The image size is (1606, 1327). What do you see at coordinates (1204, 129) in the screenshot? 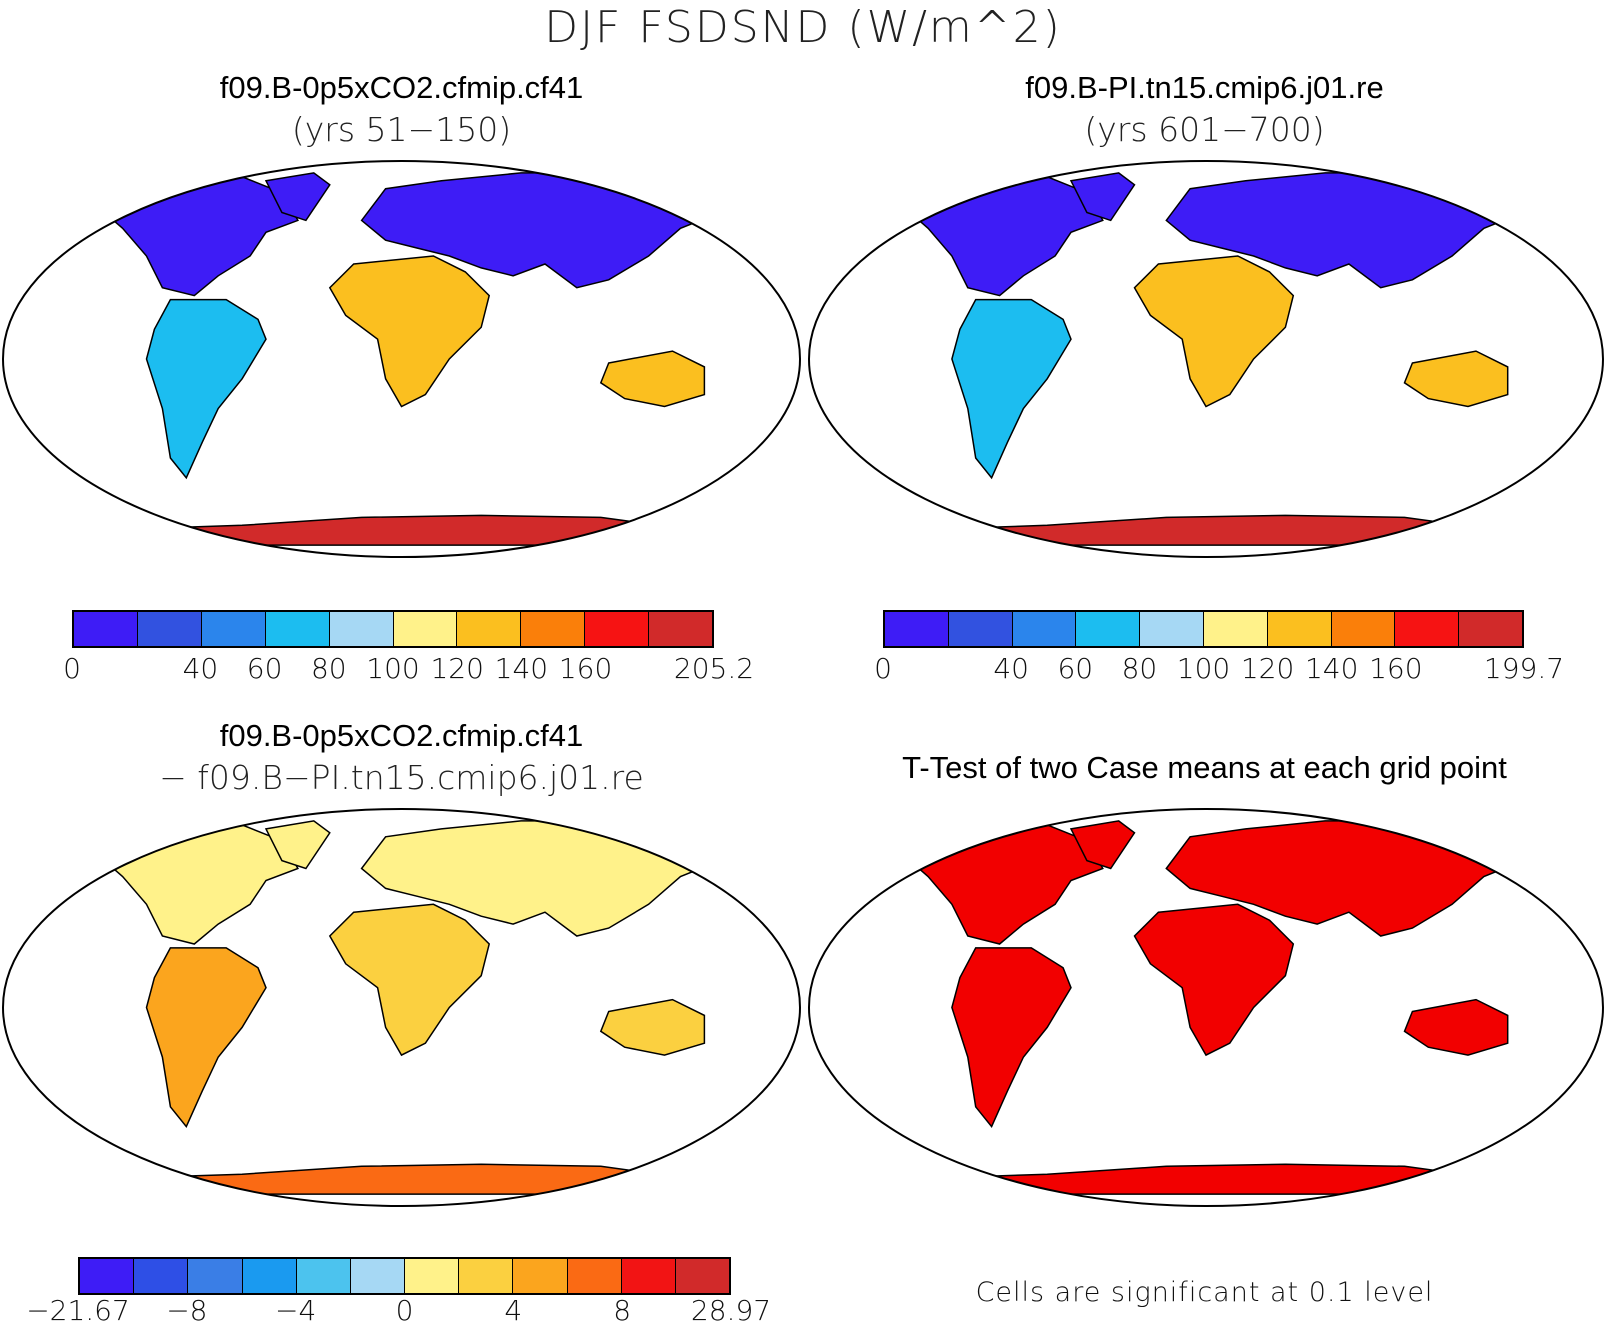
I see `panel-subtitle: (yrs 601−700)` at bounding box center [1204, 129].